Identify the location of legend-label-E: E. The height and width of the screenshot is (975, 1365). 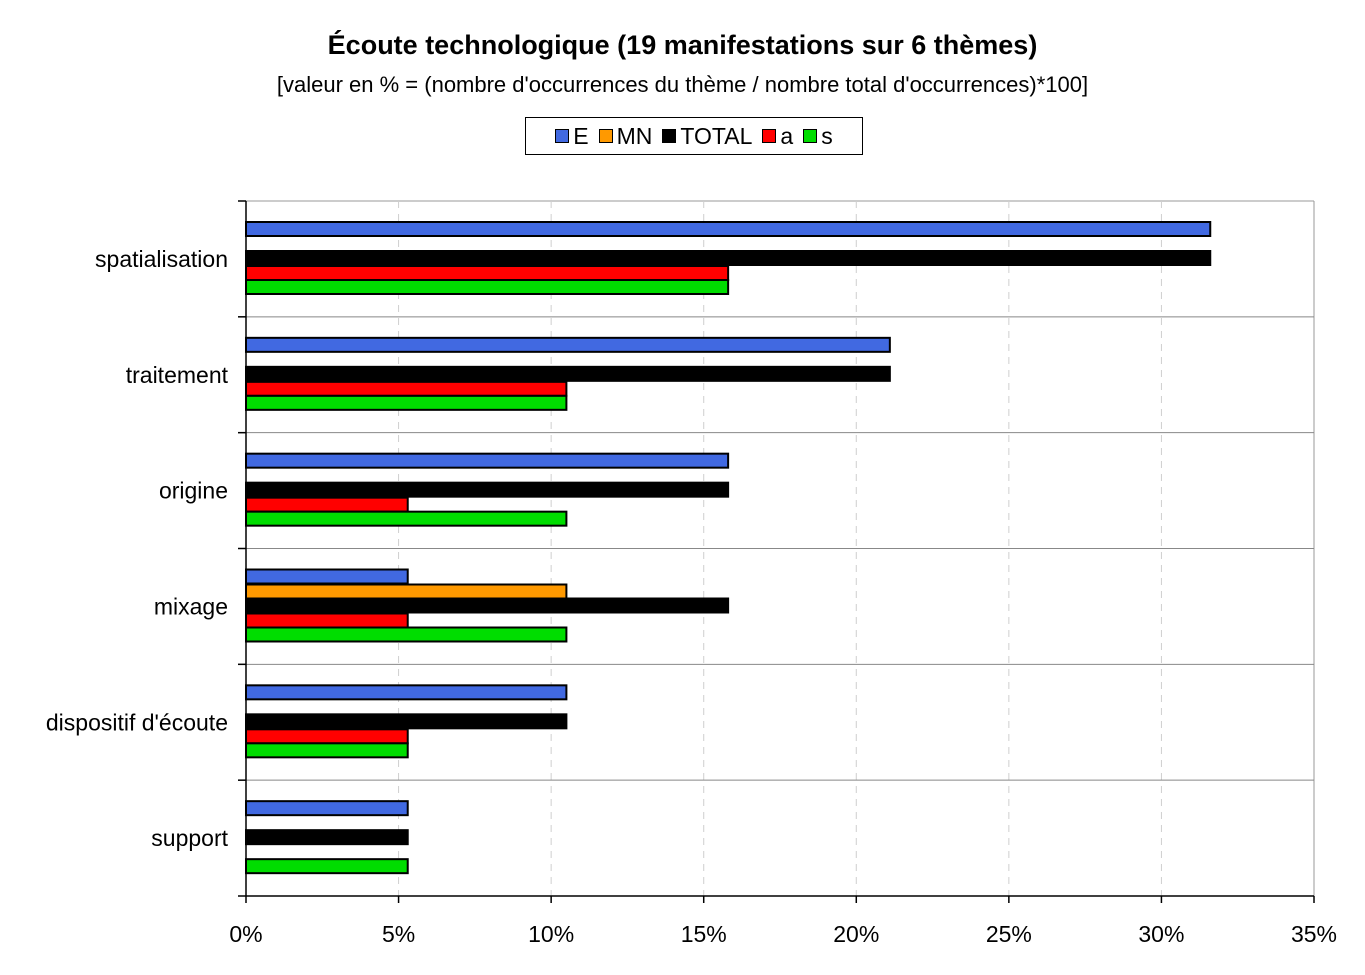
(581, 135).